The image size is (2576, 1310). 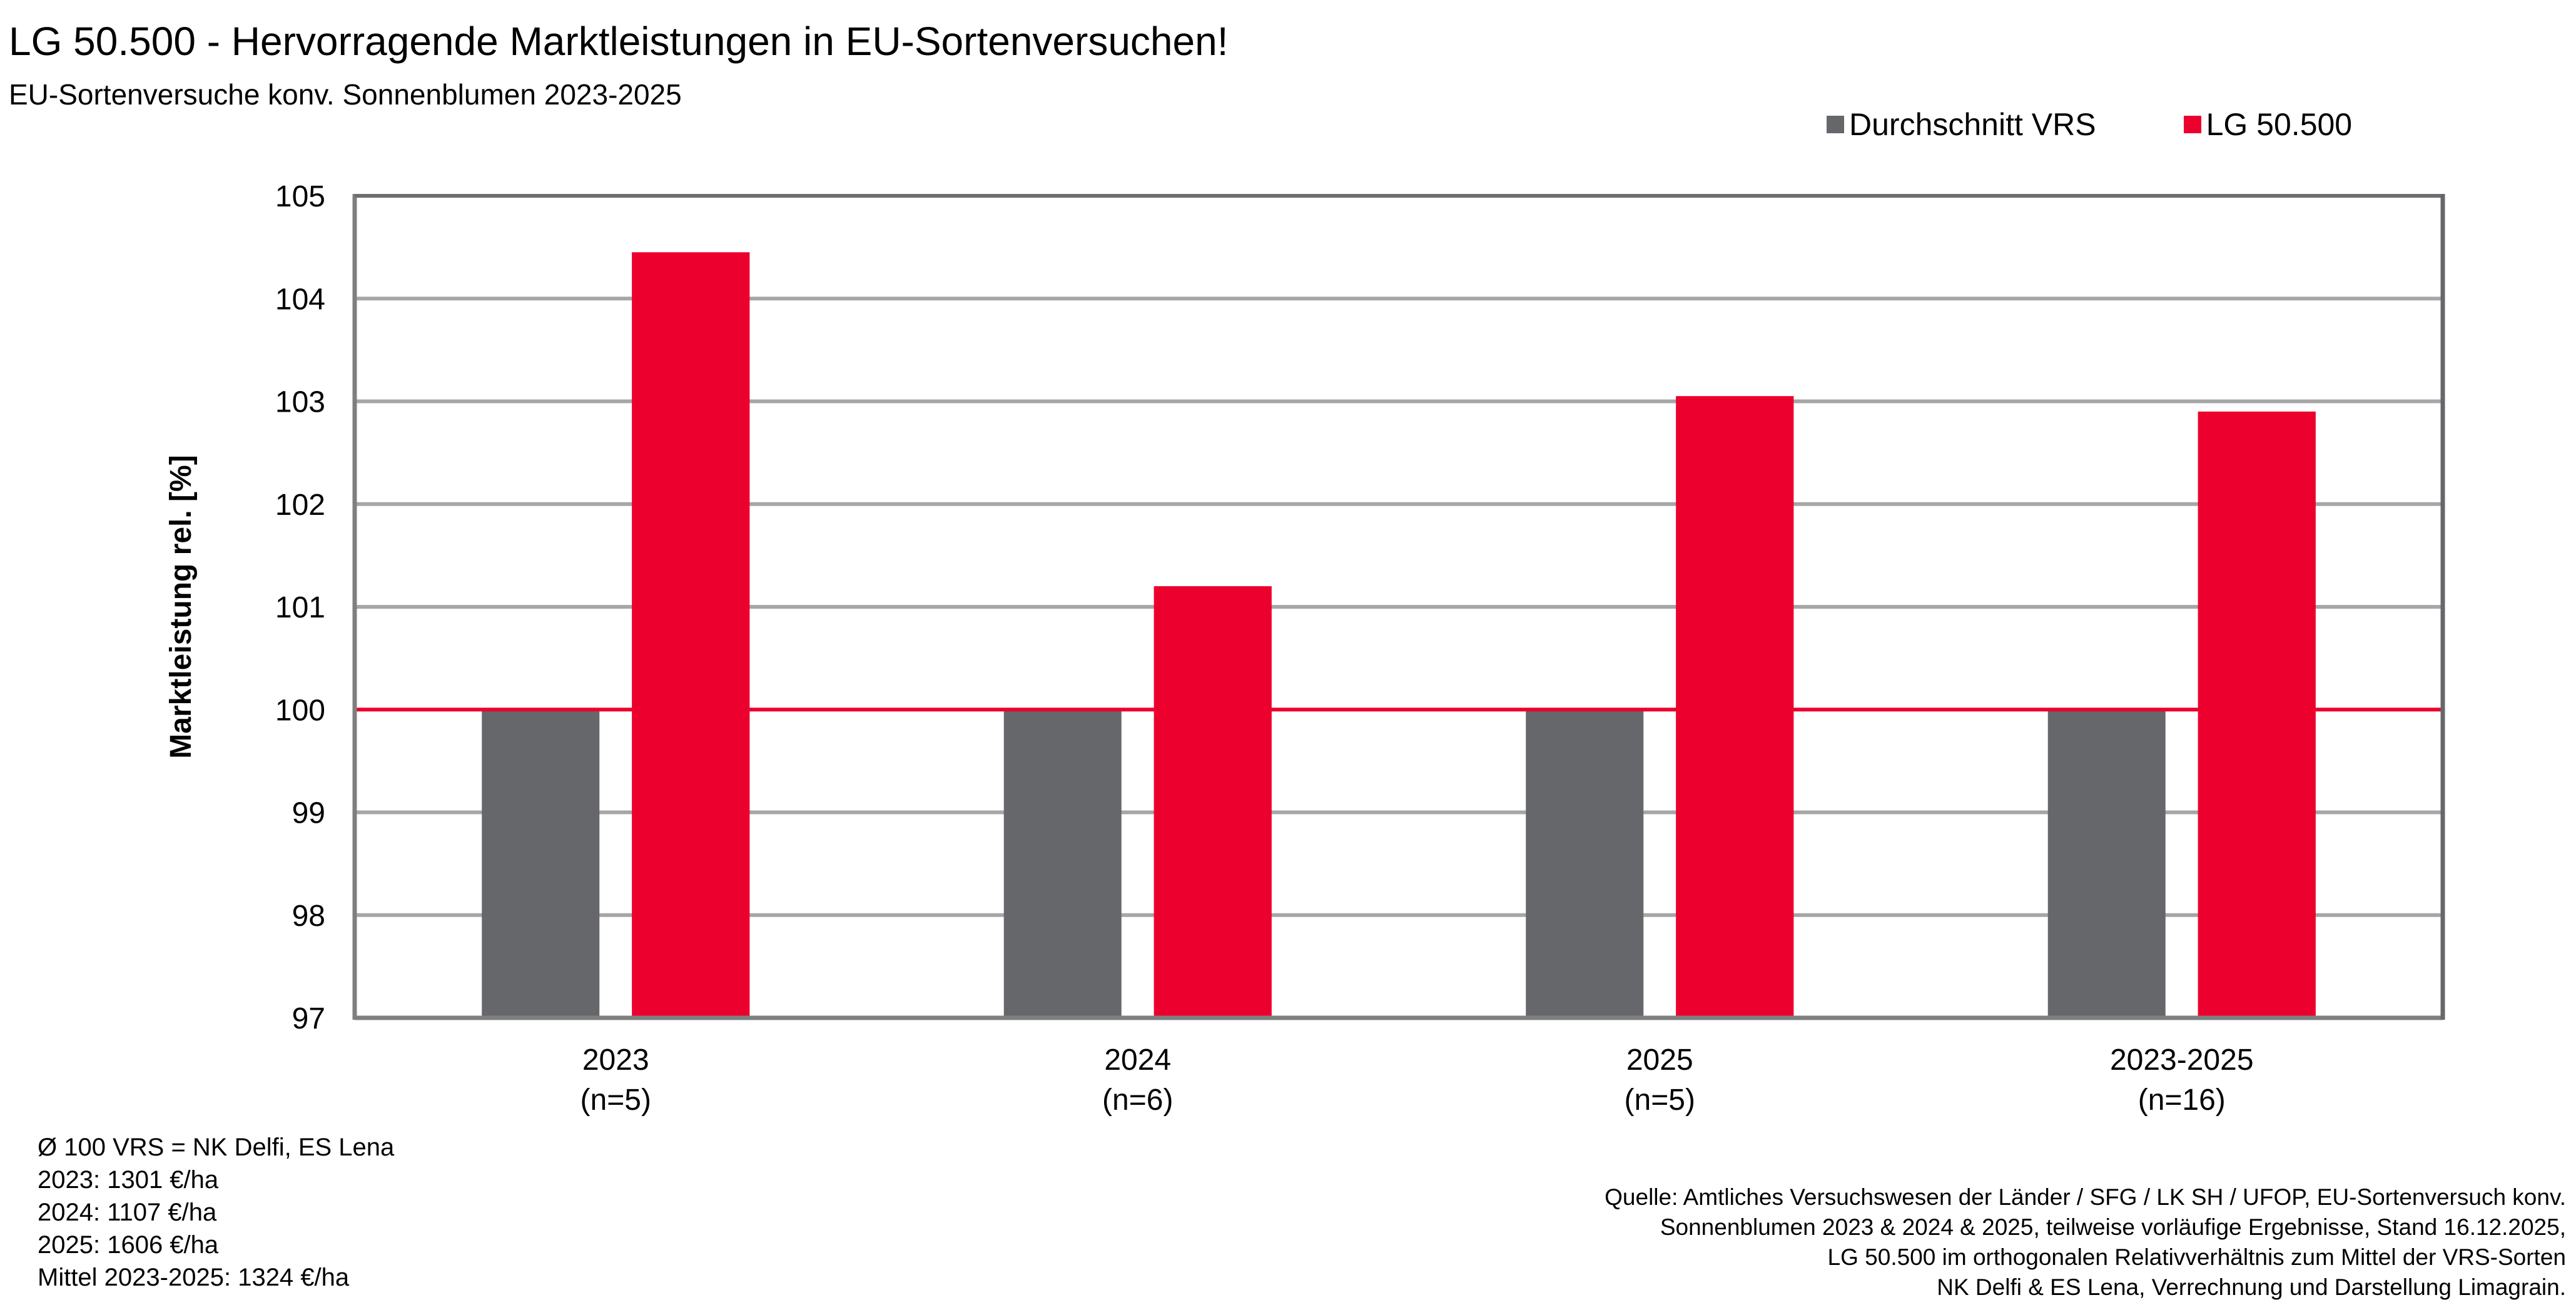 What do you see at coordinates (1137, 1100) in the screenshot?
I see `x-tick-sublabel: (n=6)` at bounding box center [1137, 1100].